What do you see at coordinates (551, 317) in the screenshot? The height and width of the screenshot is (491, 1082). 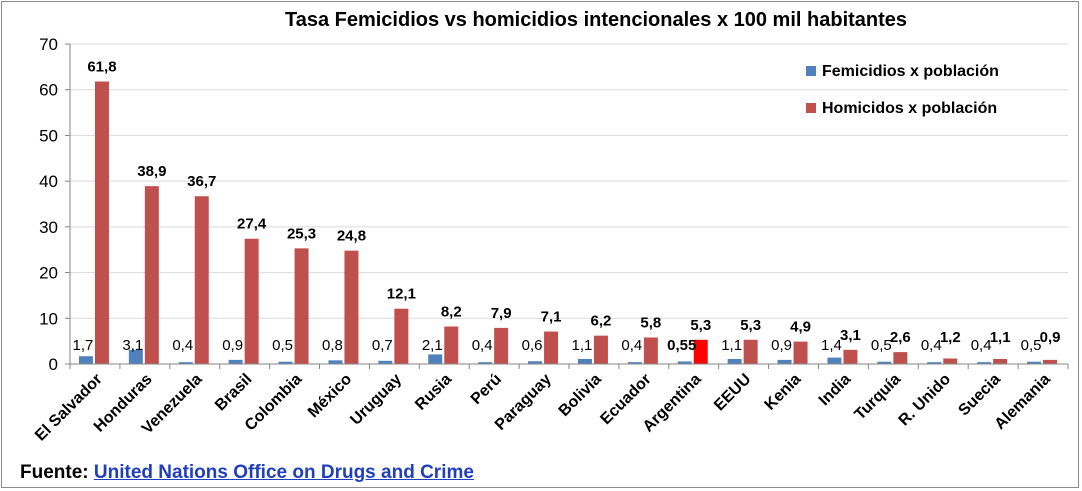 I see `data-label-homicidios: 7,1` at bounding box center [551, 317].